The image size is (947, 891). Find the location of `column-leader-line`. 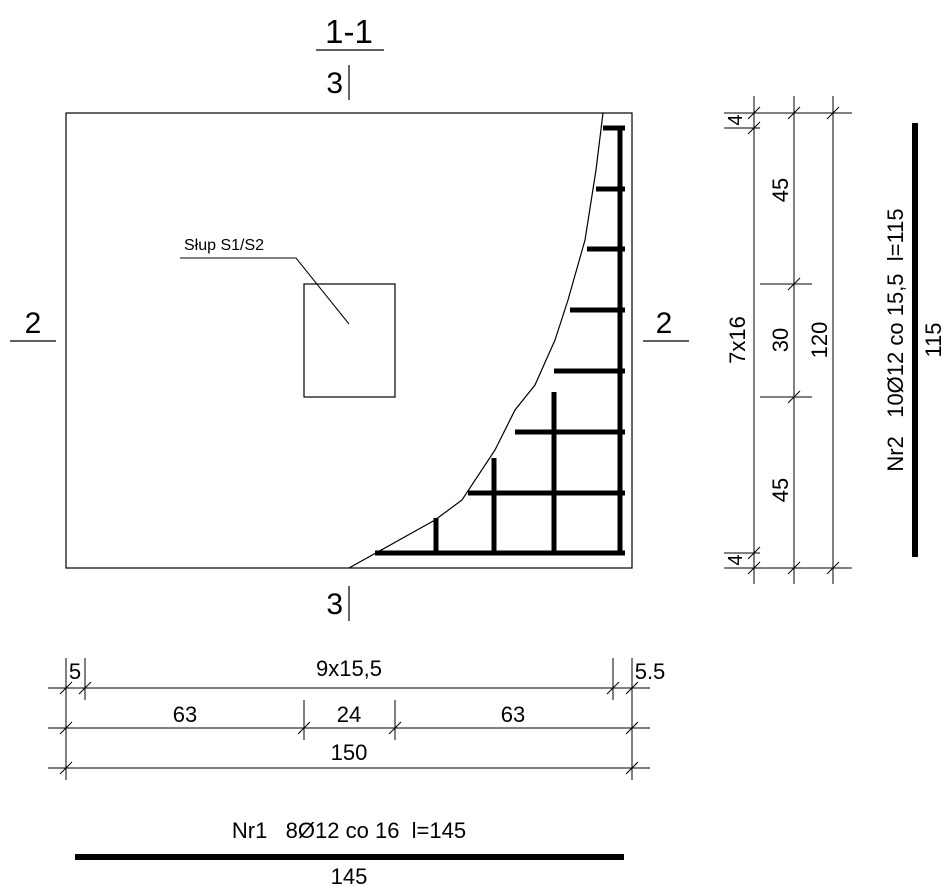

column-leader-line is located at coordinates (265, 291).